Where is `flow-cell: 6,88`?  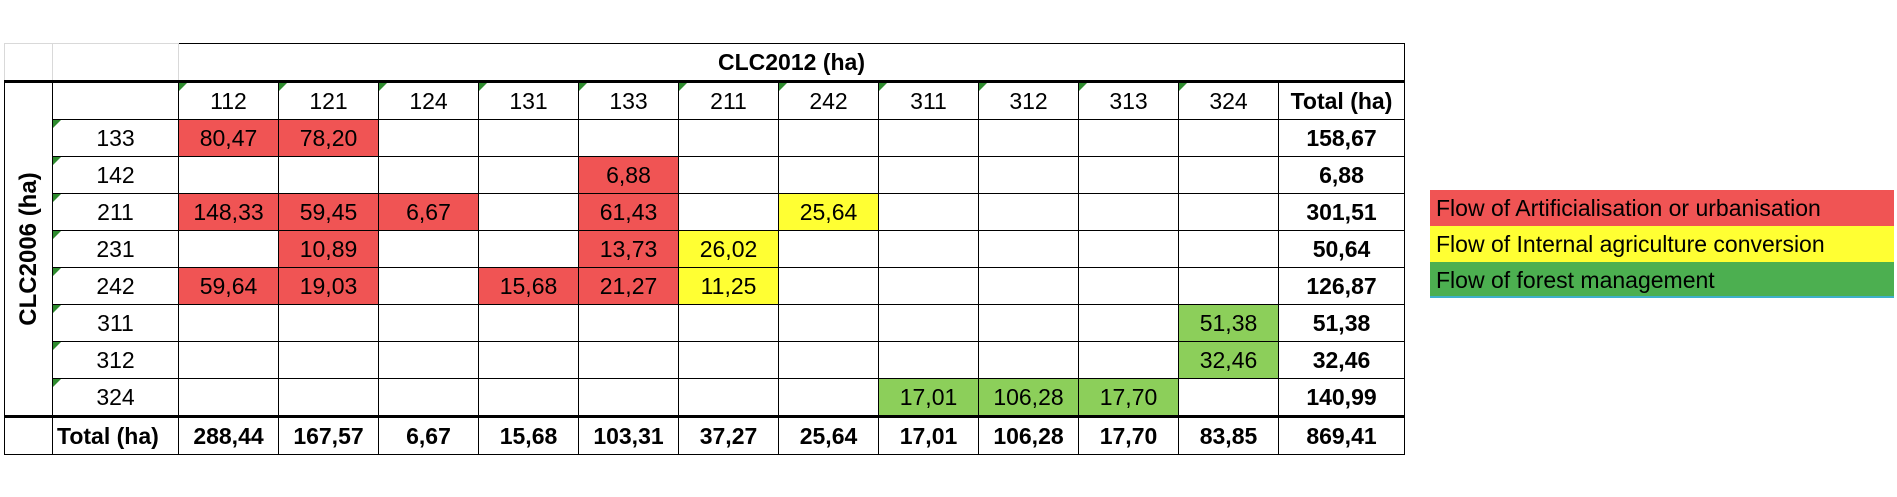
flow-cell: 6,88 is located at coordinates (628, 175).